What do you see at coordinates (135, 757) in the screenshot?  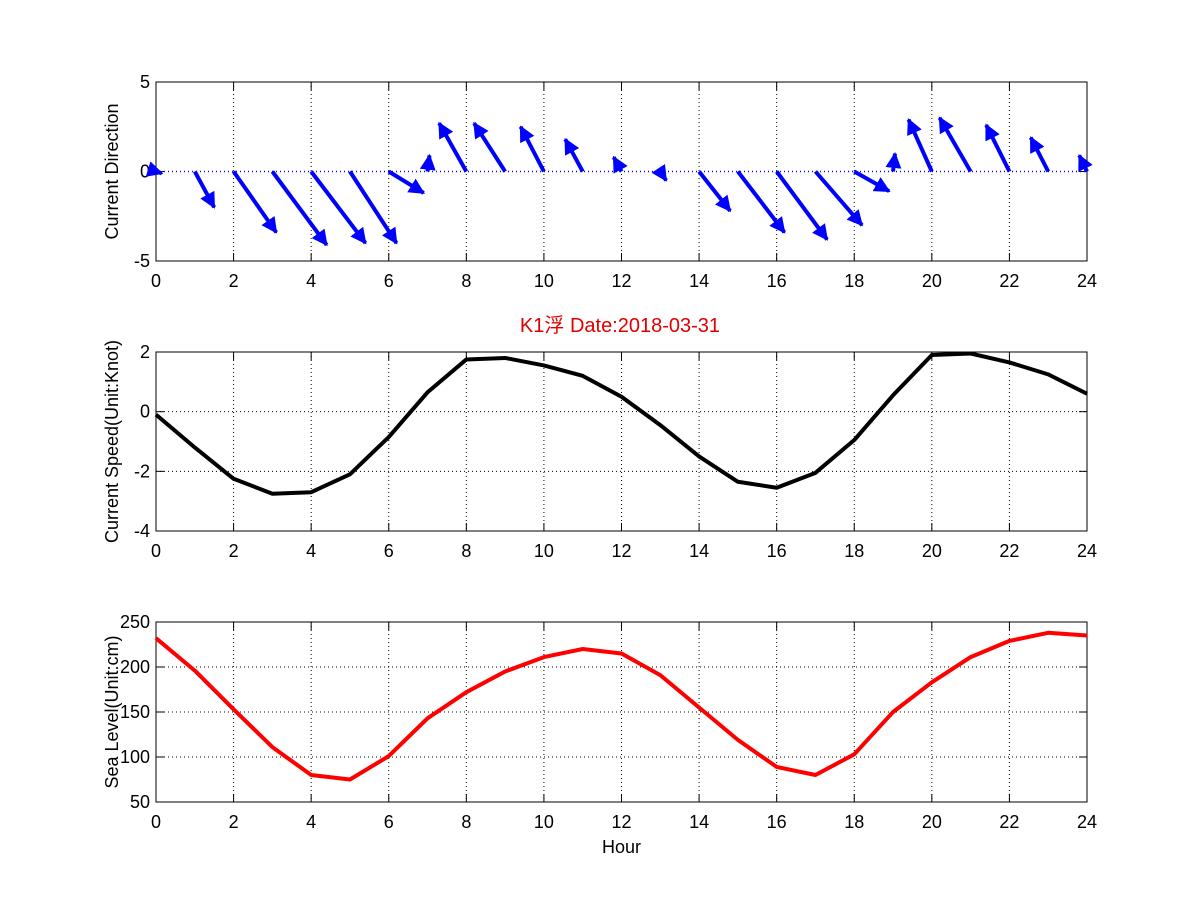 I see `y-tick-label: 100` at bounding box center [135, 757].